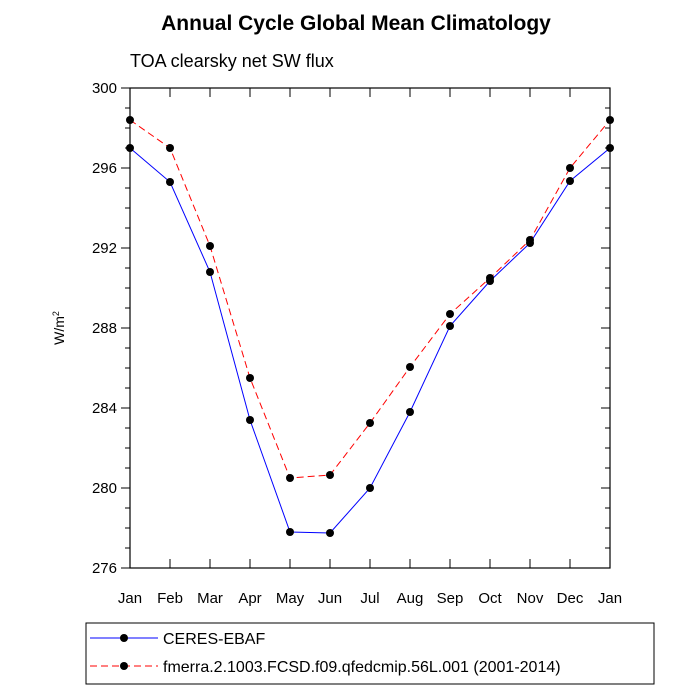 This screenshot has width=700, height=700. Describe the element at coordinates (249, 598) in the screenshot. I see `x-tick-label: Apr` at that location.